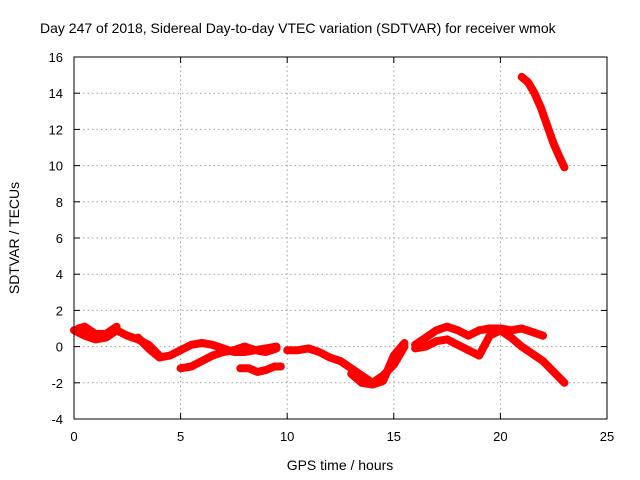  I want to click on y-tick-label: 6, so click(59, 238).